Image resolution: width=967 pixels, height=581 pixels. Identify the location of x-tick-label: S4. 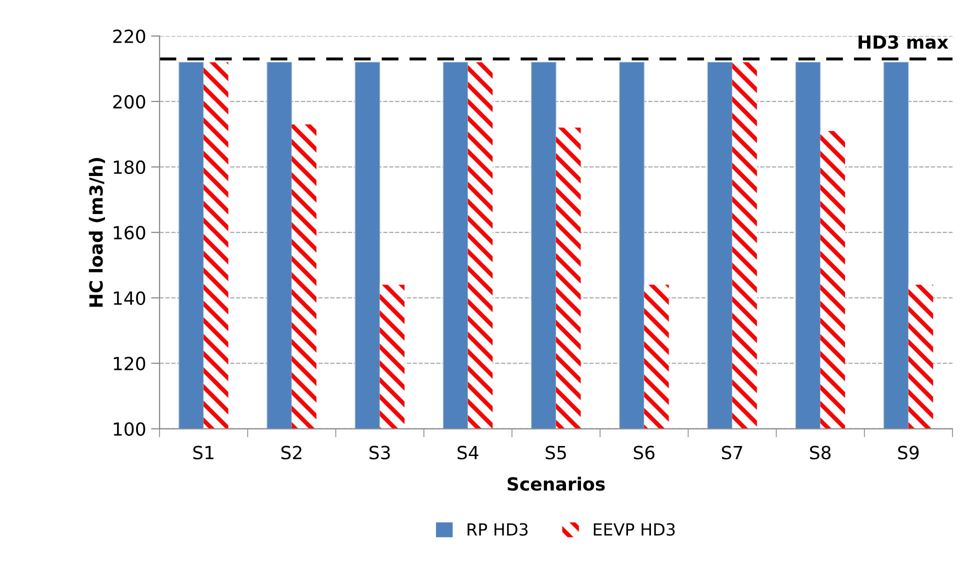
(468, 453).